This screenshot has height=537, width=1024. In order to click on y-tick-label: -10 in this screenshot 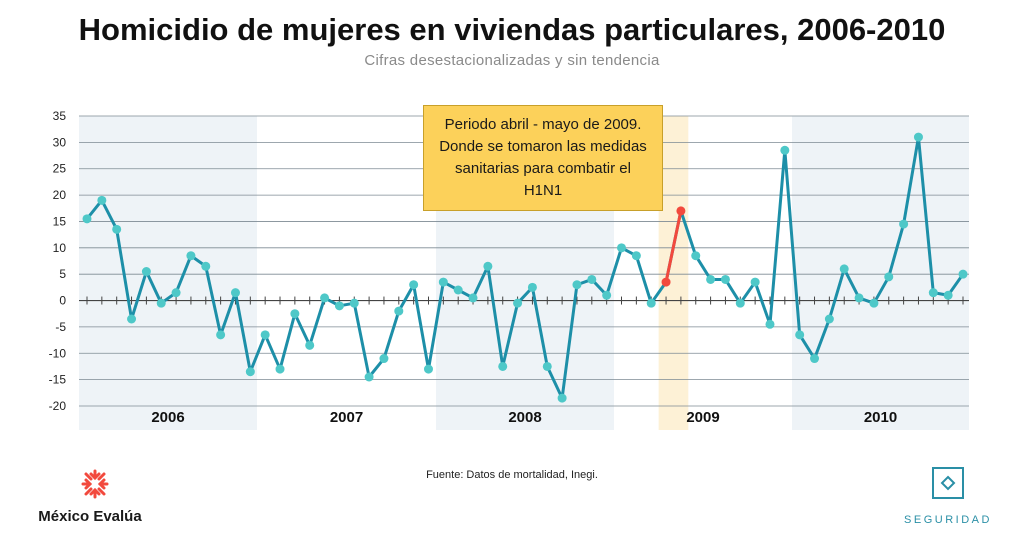, I will do `click(58, 353)`.